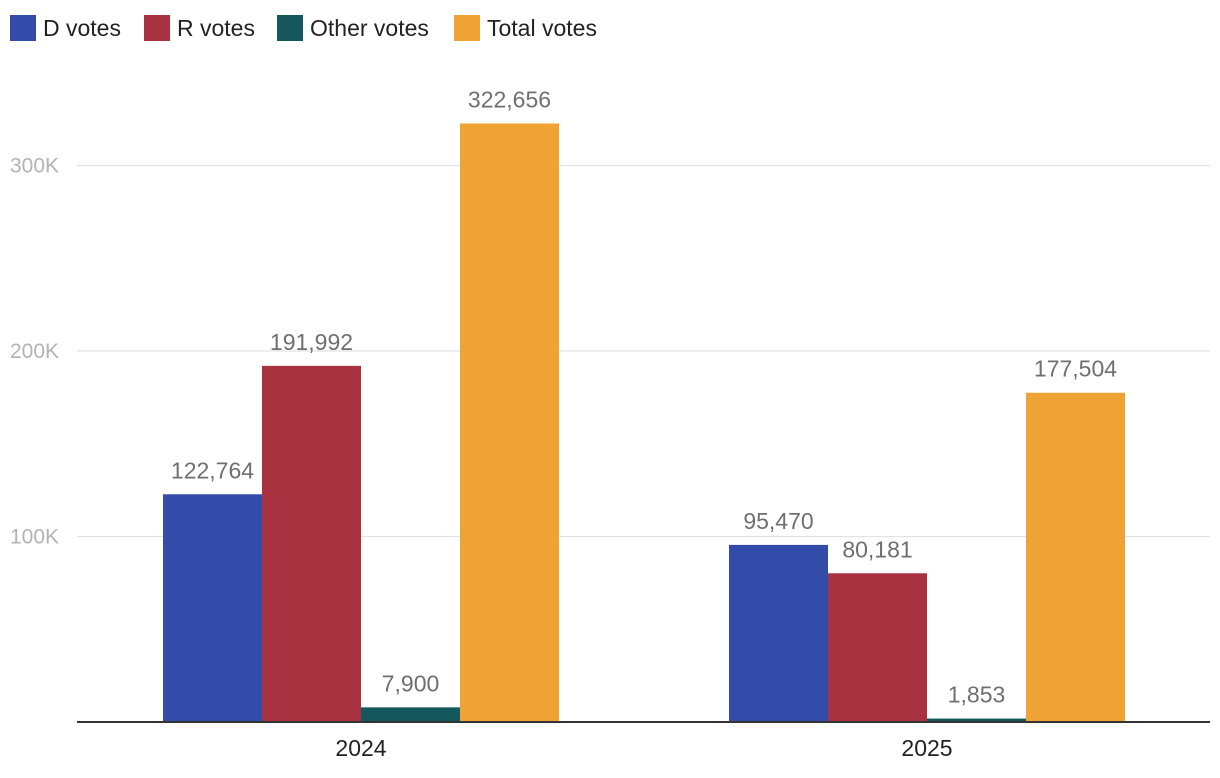  What do you see at coordinates (212, 608) in the screenshot?
I see `bar-d-votes-2024` at bounding box center [212, 608].